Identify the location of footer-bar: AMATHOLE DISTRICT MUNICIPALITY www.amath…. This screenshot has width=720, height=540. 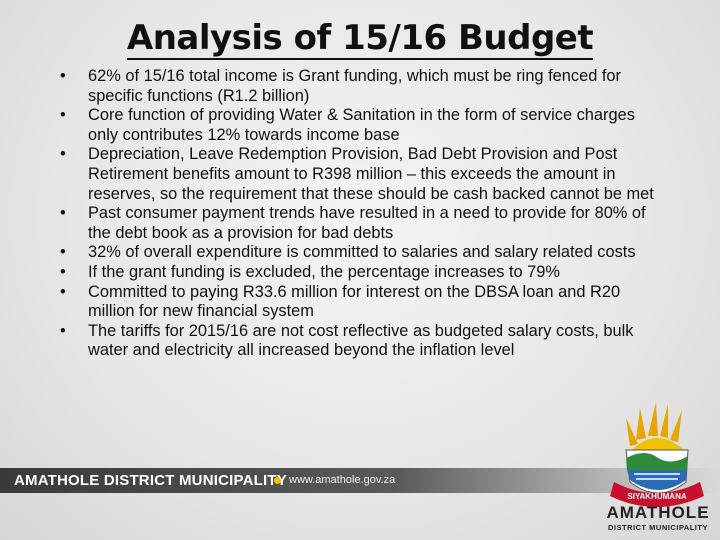
(360, 480).